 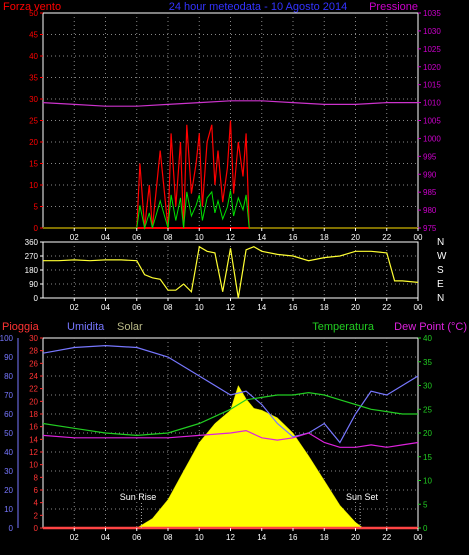 I want to click on mid-xtick-label: 18, so click(x=324, y=307).